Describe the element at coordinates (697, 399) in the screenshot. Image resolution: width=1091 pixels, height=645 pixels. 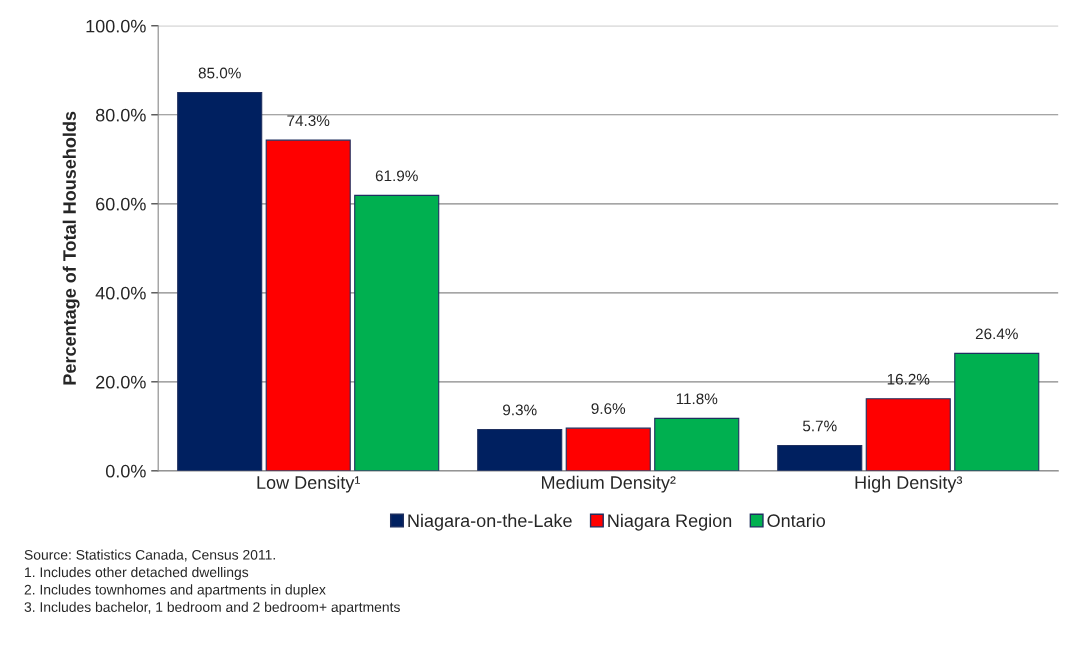
I see `data-label: 11.8%` at that location.